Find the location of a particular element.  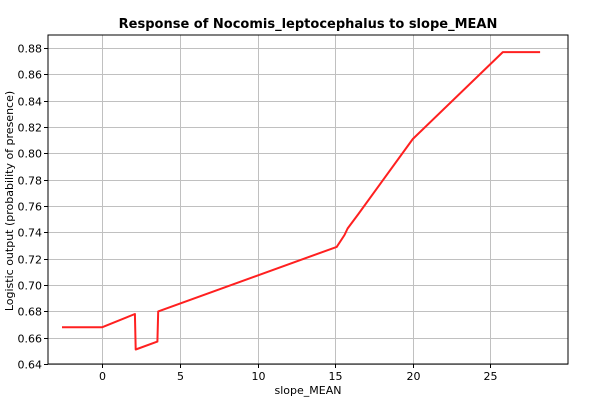

y-tick-label: 0.86 is located at coordinates (30, 75).